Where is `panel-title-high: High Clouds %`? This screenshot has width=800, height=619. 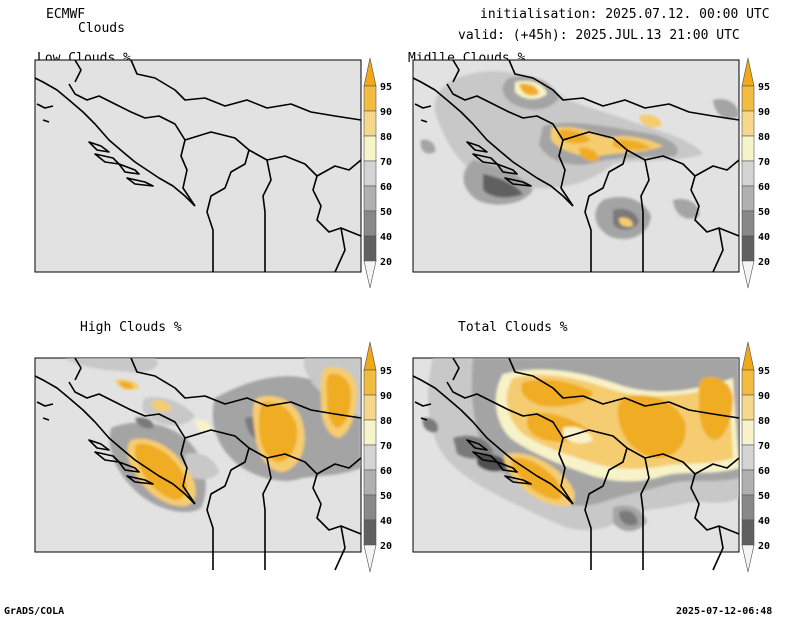 panel-title-high: High Clouds % is located at coordinates (131, 327).